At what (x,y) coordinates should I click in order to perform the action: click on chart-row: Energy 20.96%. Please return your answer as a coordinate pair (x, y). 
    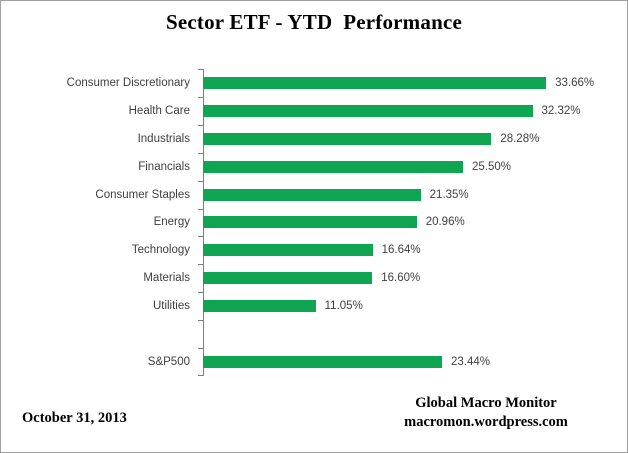
    Looking at the image, I should click on (314, 223).